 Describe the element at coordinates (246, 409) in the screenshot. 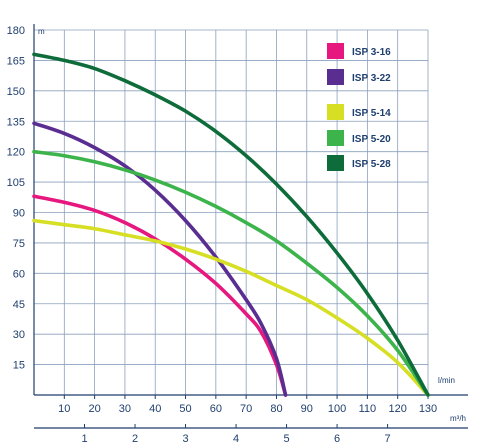

I see `x-tick-label: 70` at that location.